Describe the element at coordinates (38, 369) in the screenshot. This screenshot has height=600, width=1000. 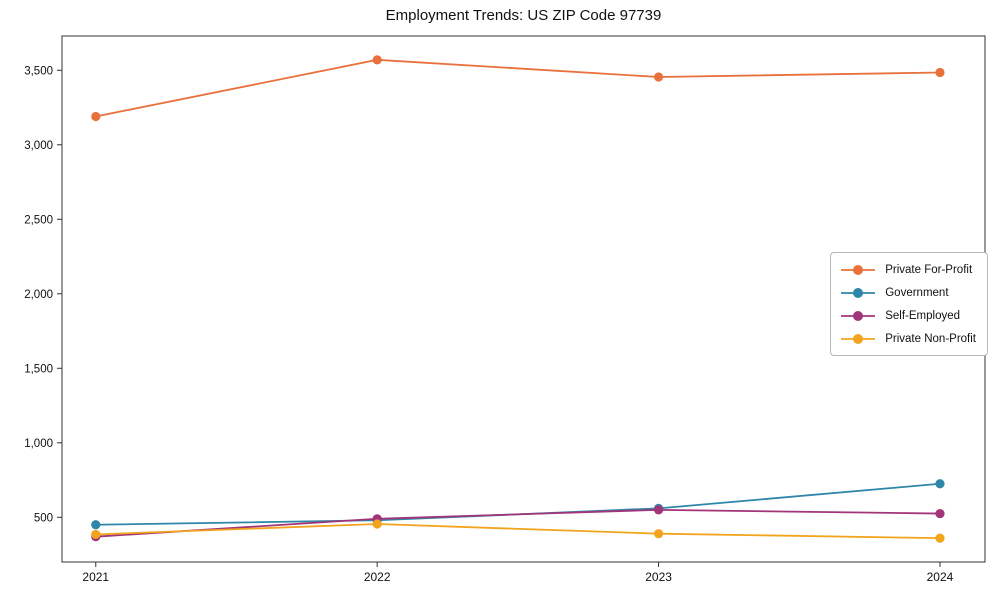
I see `y-tick-label: 1,500` at that location.